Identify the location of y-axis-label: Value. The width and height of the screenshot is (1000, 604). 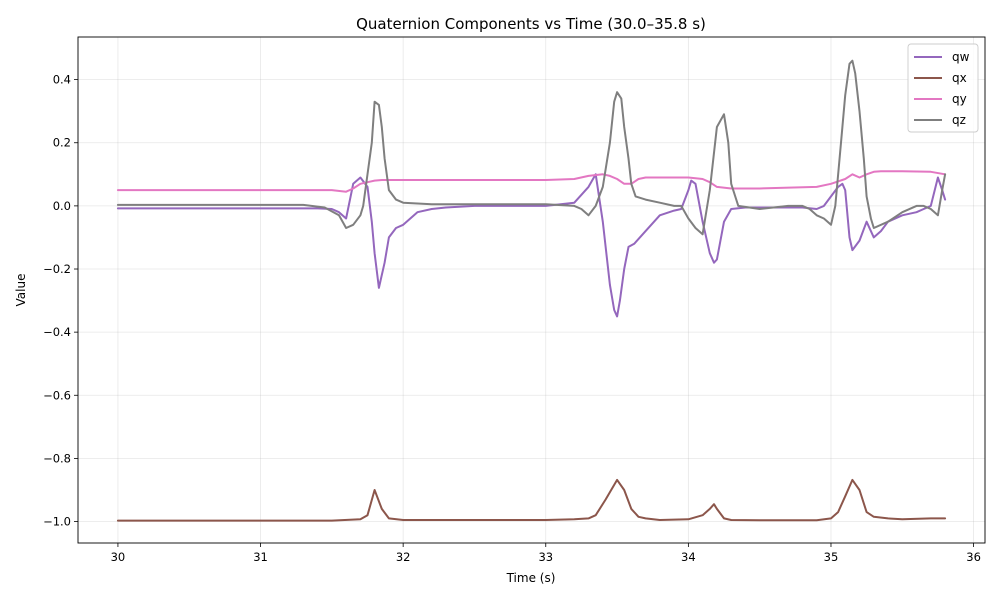
(21, 290).